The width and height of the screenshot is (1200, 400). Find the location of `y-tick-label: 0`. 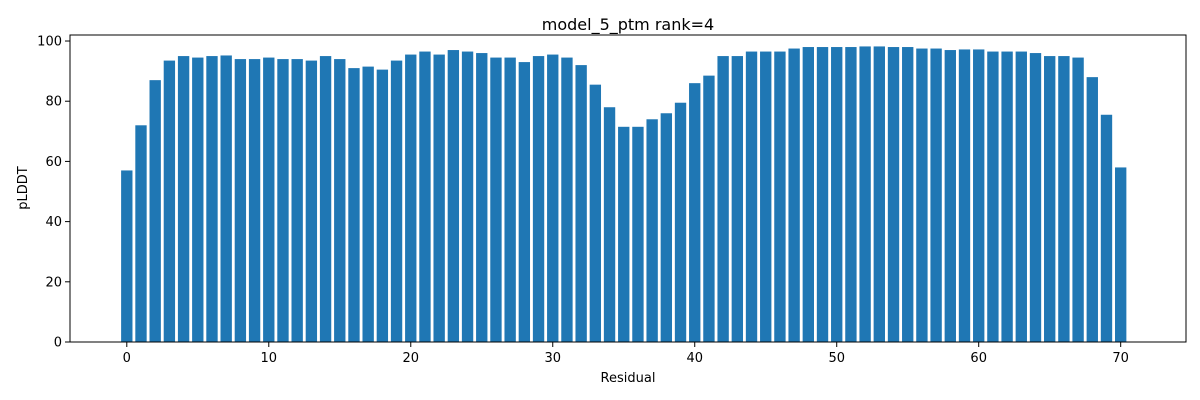

y-tick-label: 0 is located at coordinates (58, 343).